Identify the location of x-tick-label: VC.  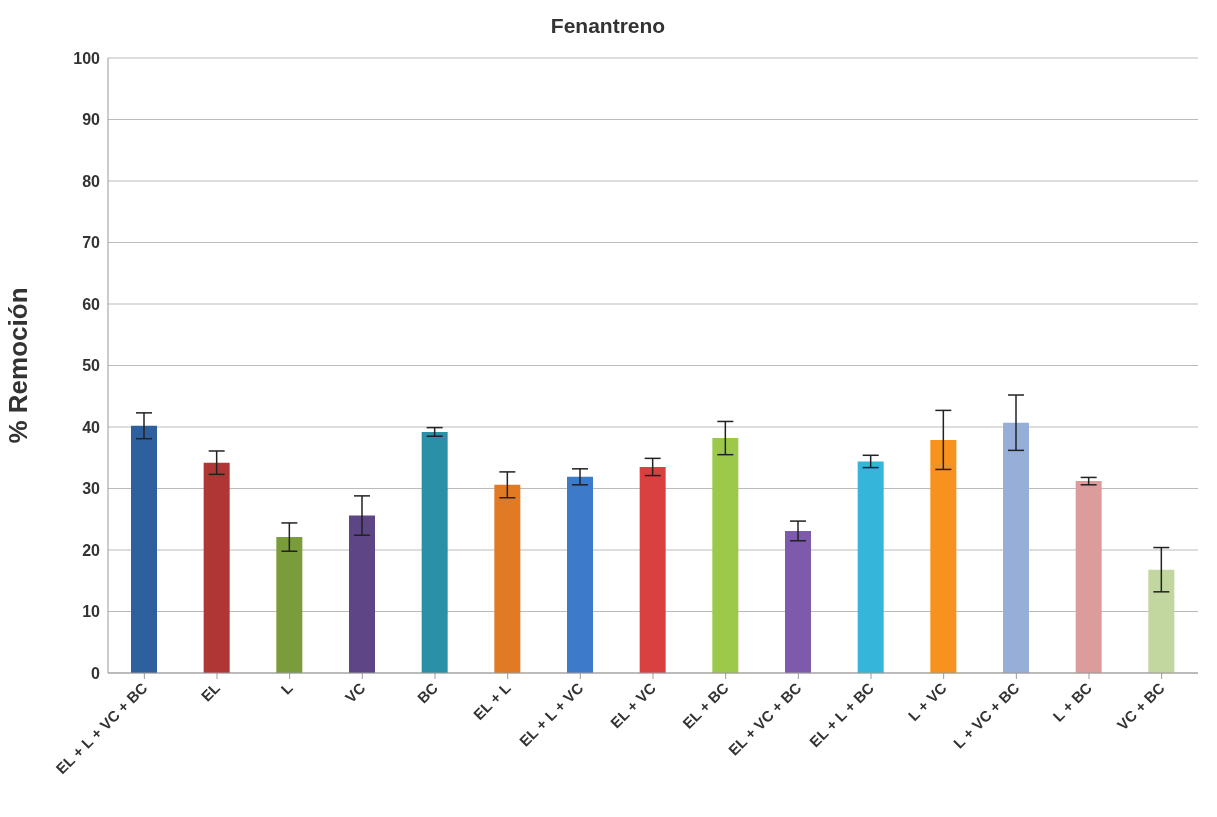
(355, 692).